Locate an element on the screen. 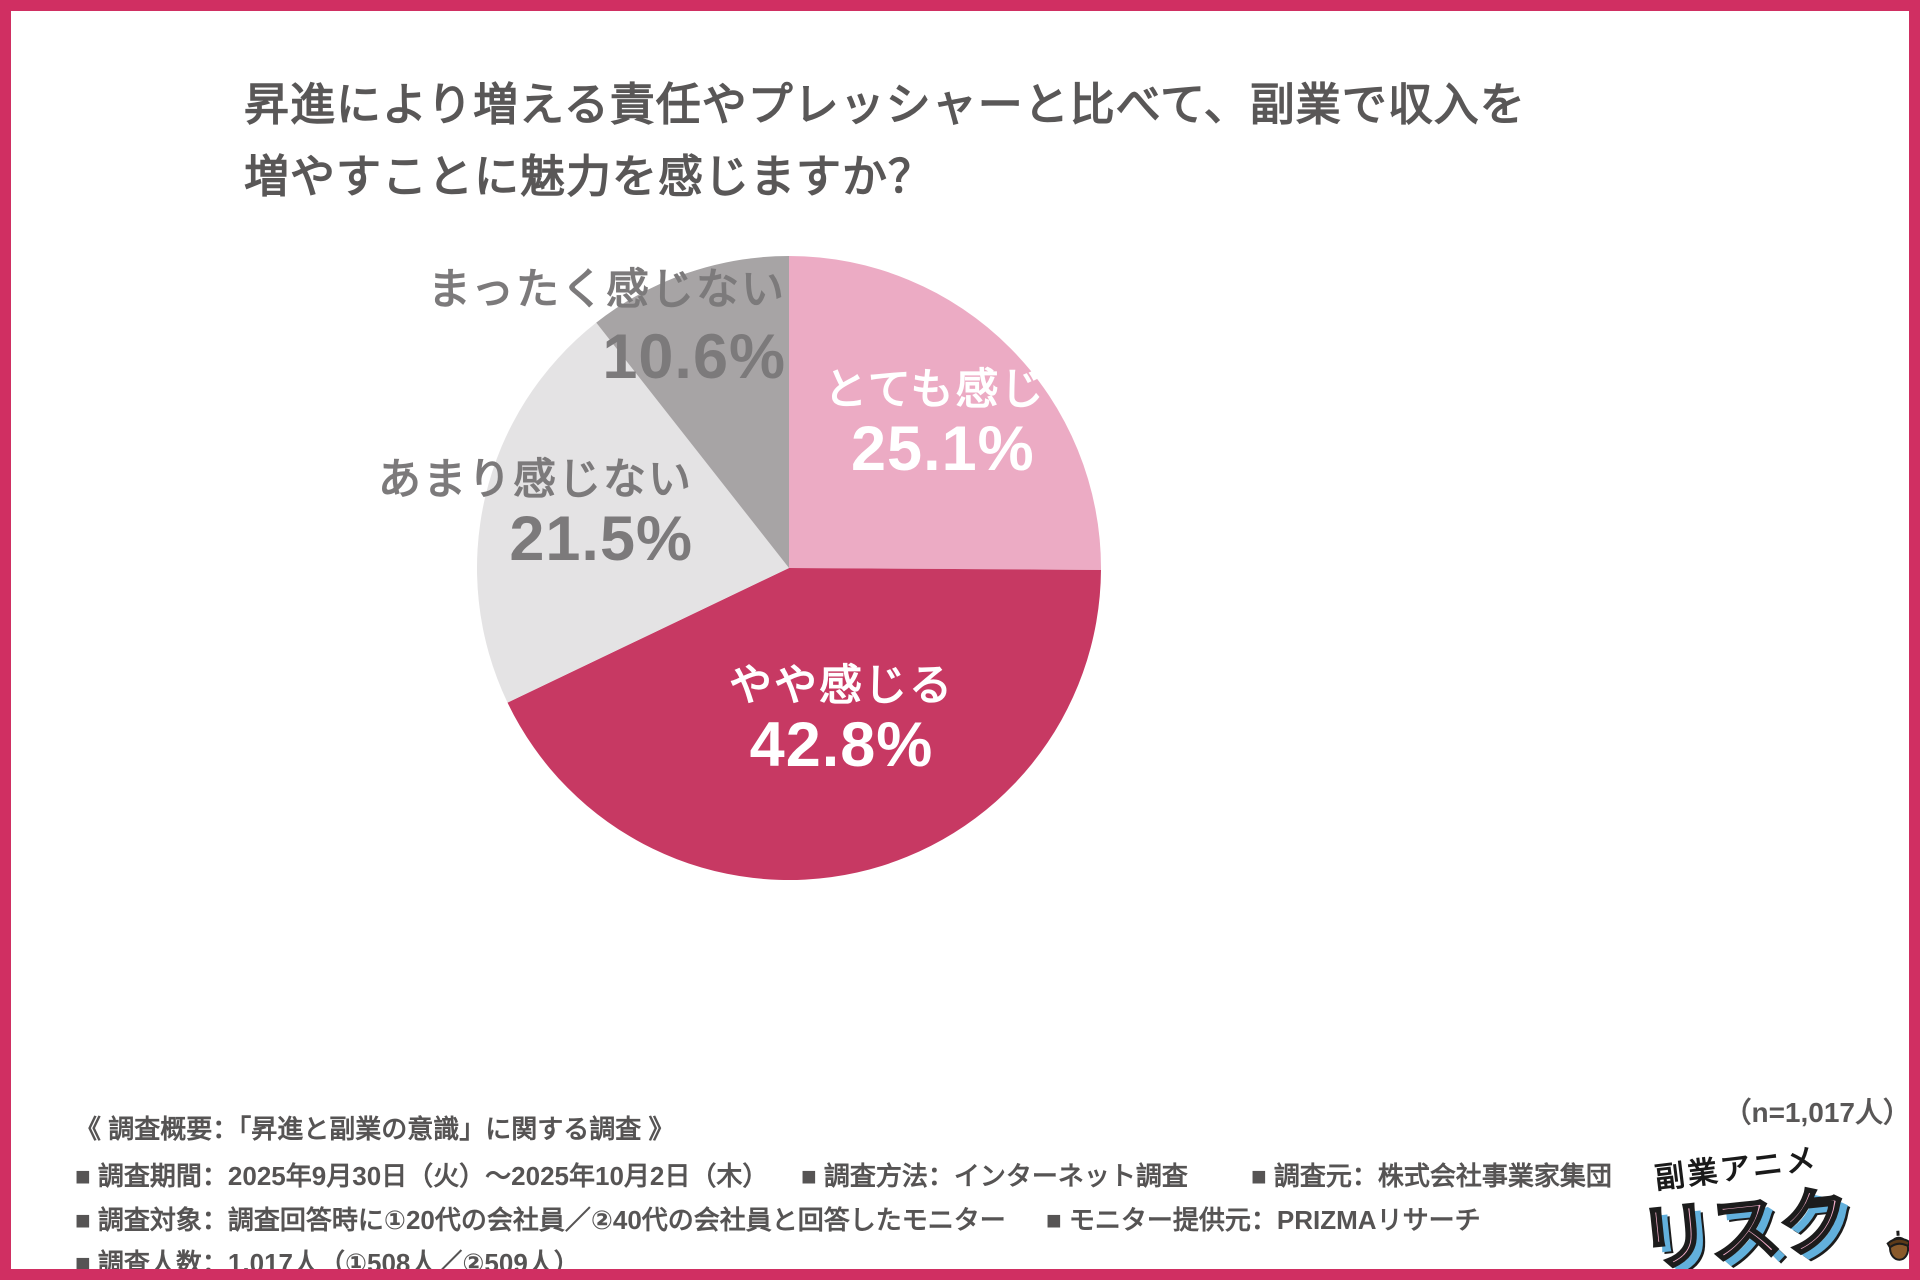 The height and width of the screenshot is (1280, 1920). slice-value-somewhat: 42.8% is located at coordinates (841, 745).